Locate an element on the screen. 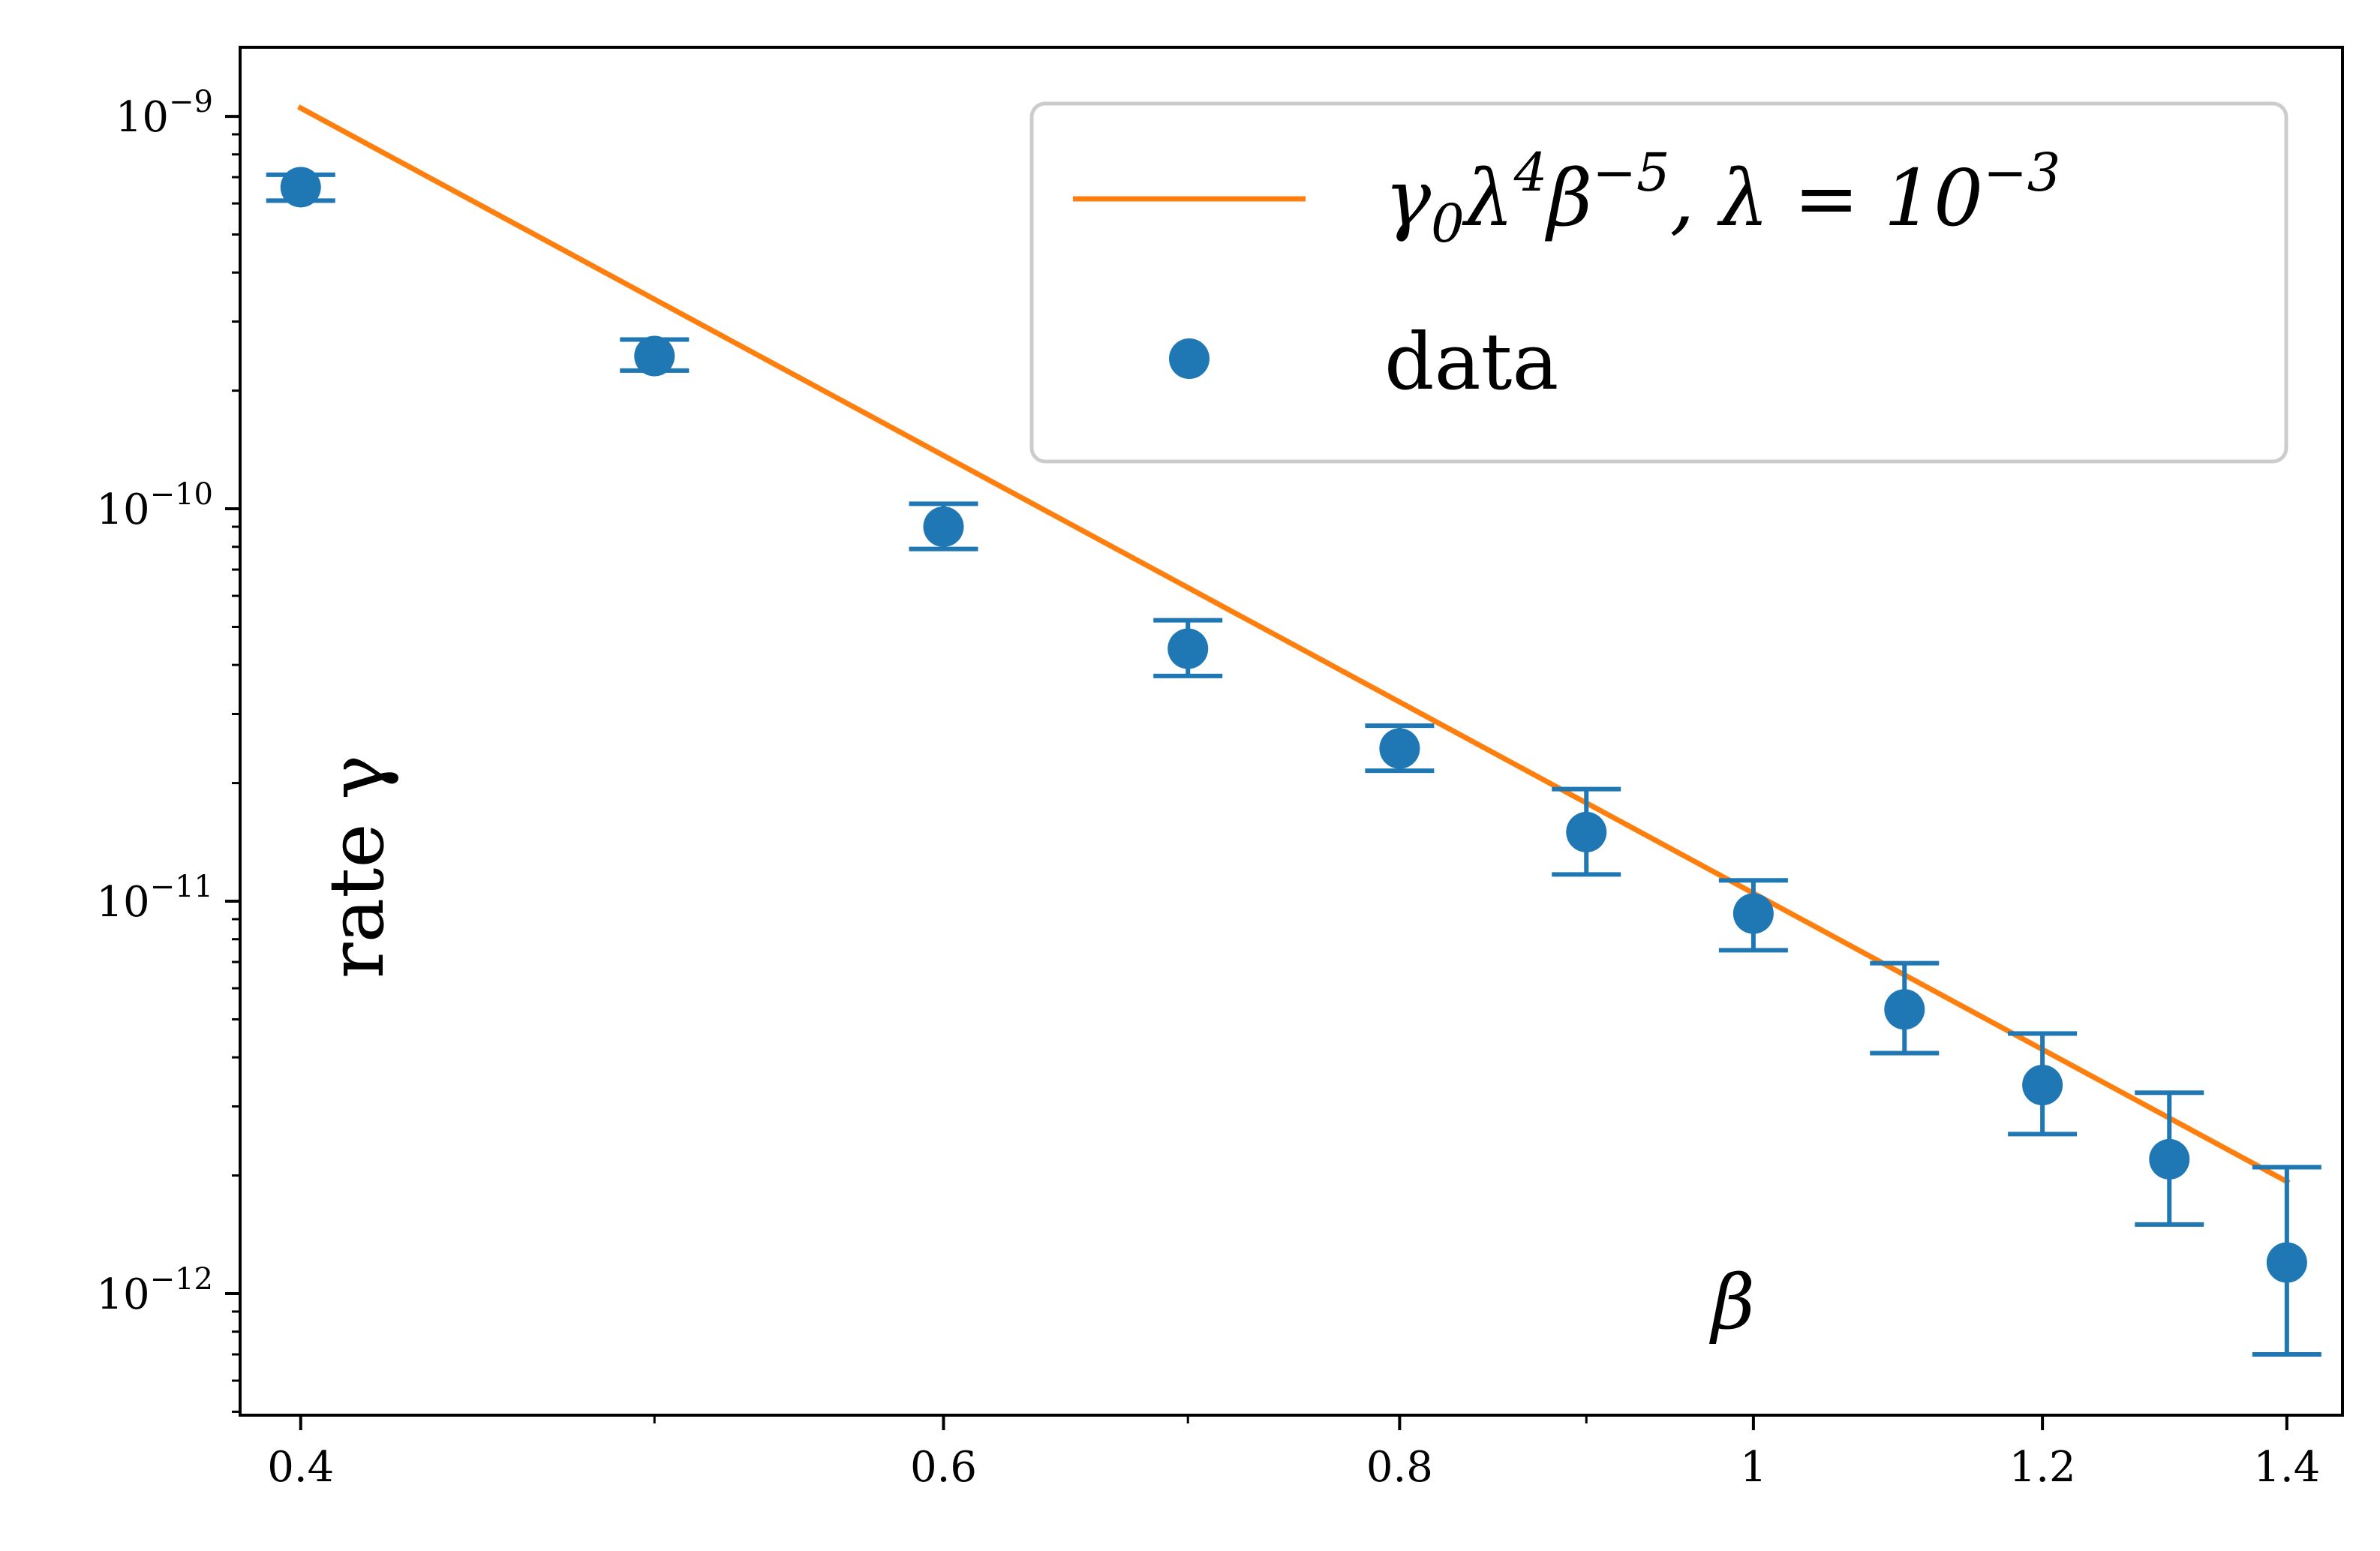  y-tick-label: 10−12 is located at coordinates (154, 1290).